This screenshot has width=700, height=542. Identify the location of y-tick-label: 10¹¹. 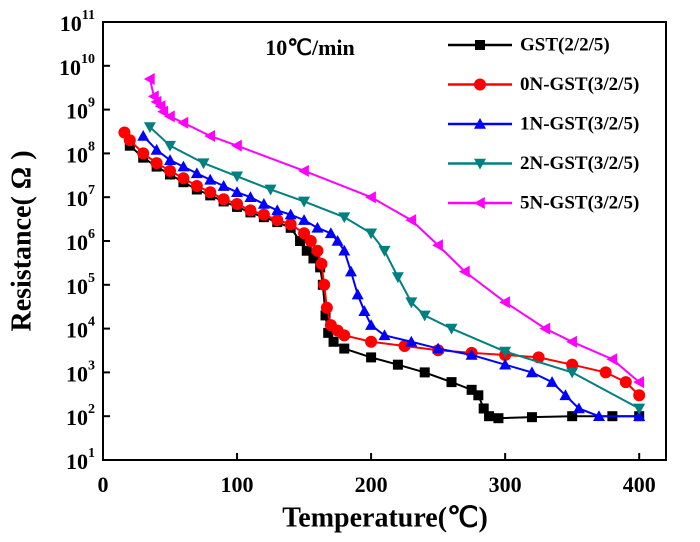
(77, 22).